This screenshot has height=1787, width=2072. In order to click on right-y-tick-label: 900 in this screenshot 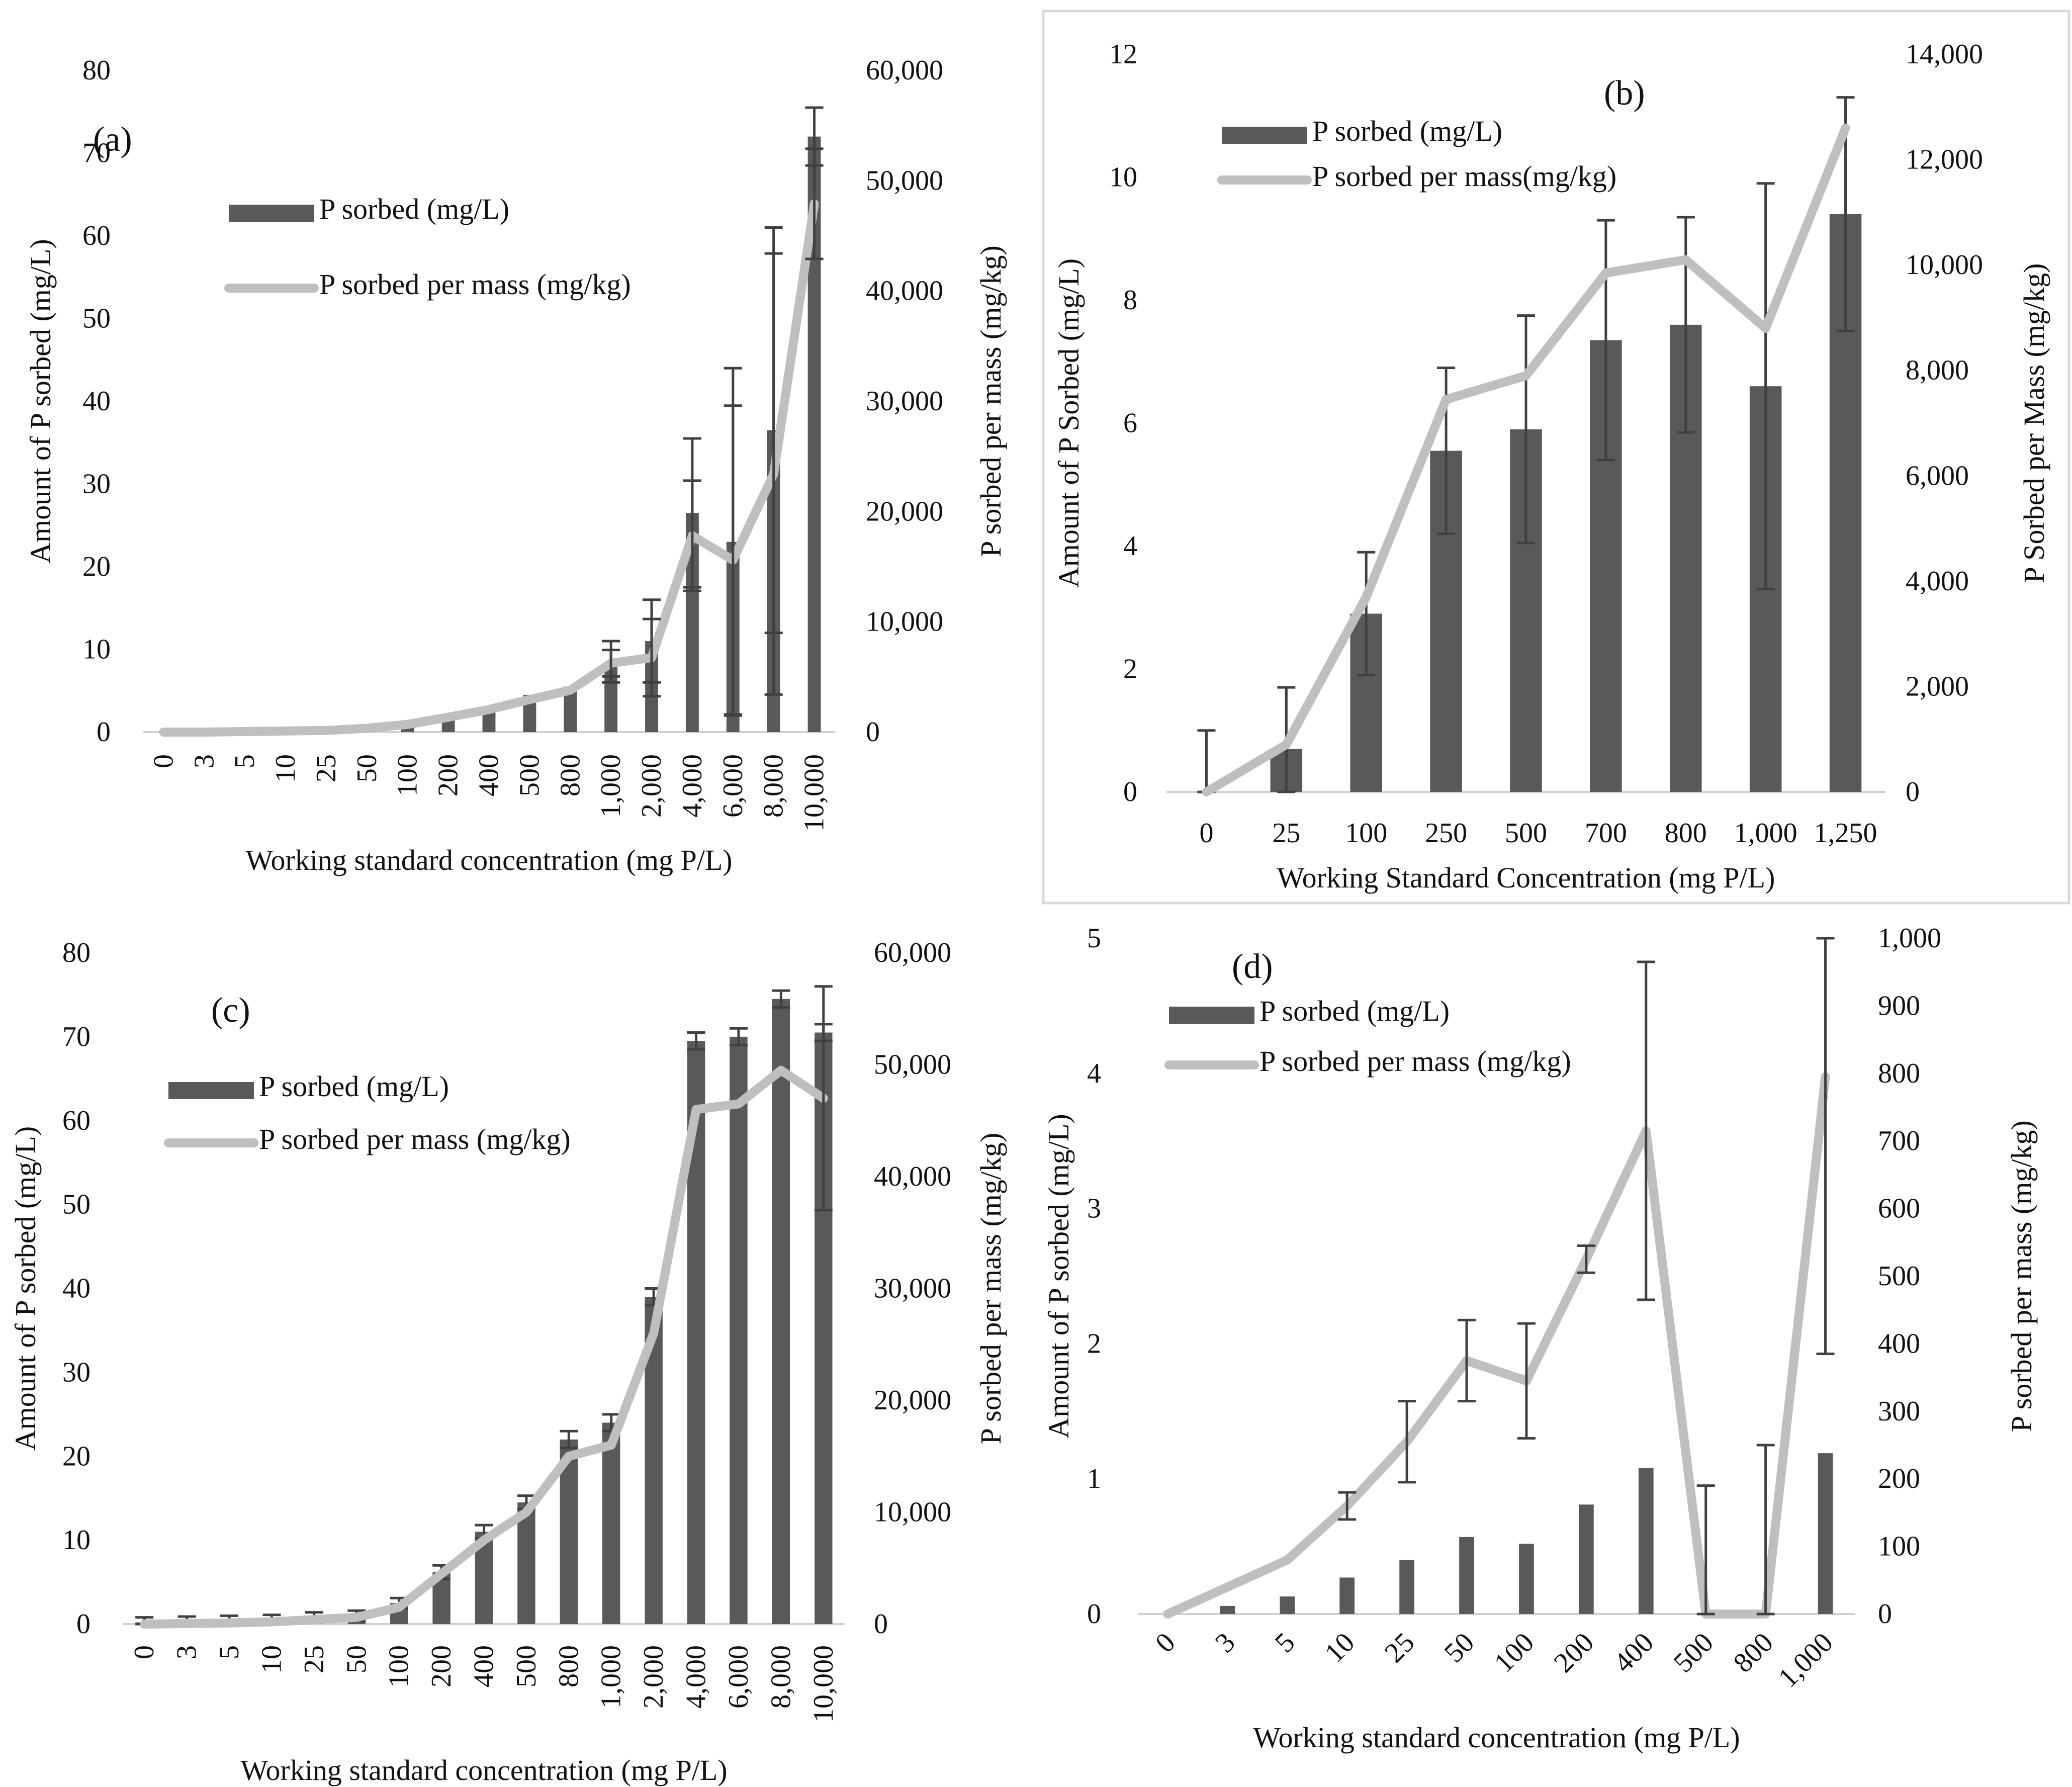, I will do `click(1899, 1006)`.